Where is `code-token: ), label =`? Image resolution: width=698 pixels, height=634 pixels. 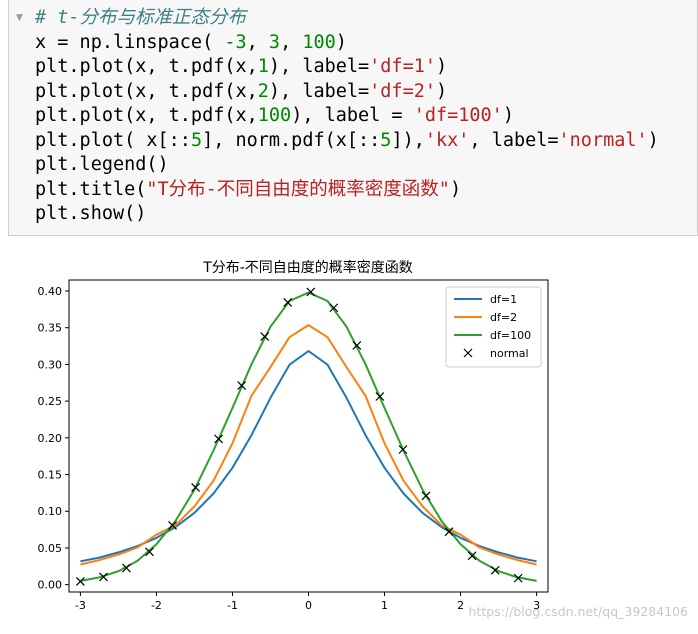 code-token: ), label = is located at coordinates (352, 115).